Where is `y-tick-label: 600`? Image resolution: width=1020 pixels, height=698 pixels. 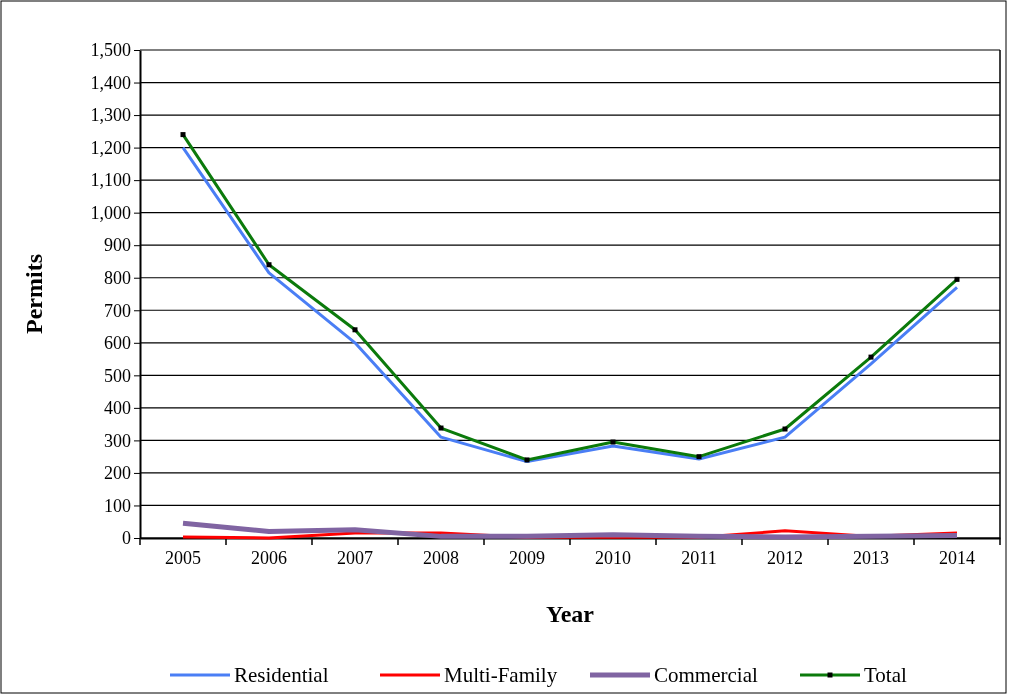
y-tick-label: 600 is located at coordinates (117, 343).